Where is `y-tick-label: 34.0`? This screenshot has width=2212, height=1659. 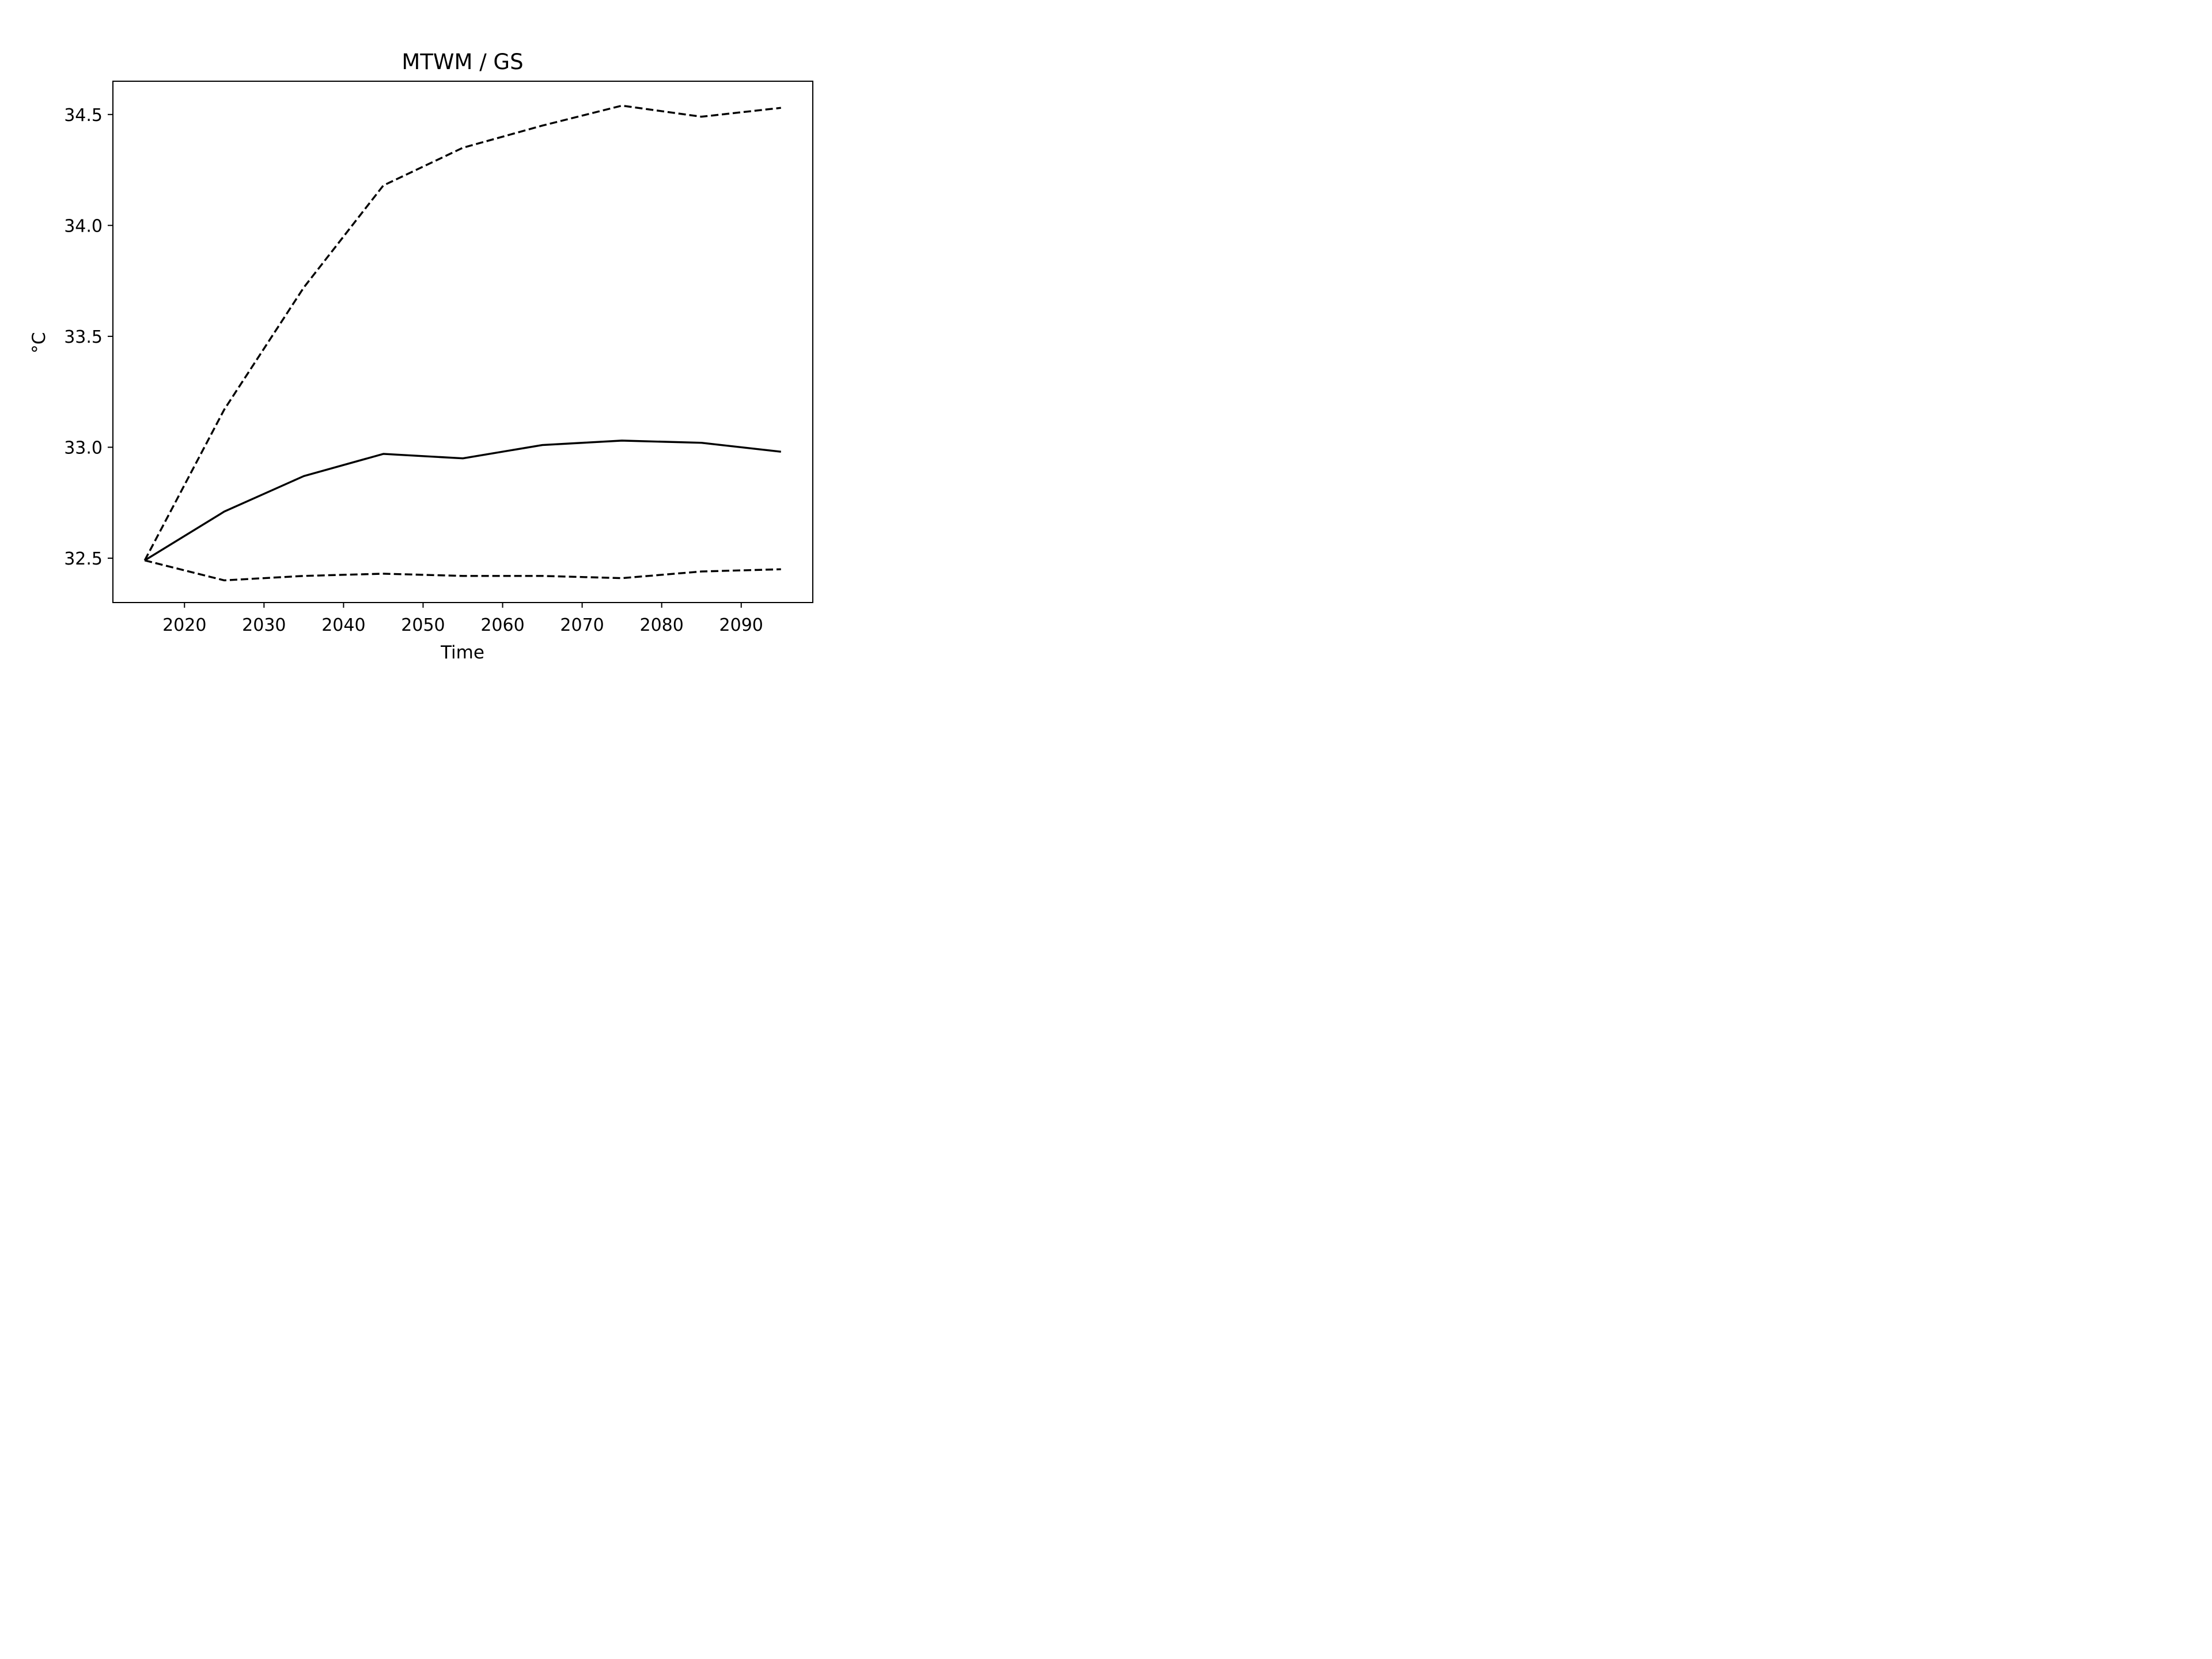 y-tick-label: 34.0 is located at coordinates (83, 226).